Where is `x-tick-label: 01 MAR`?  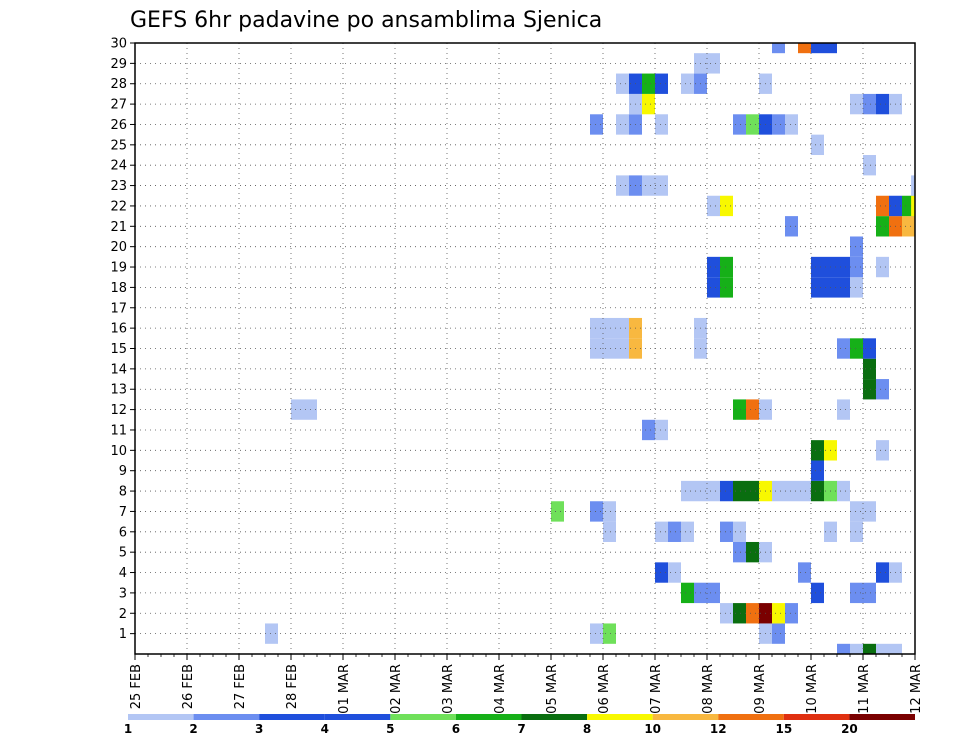 x-tick-label: 01 MAR is located at coordinates (344, 689).